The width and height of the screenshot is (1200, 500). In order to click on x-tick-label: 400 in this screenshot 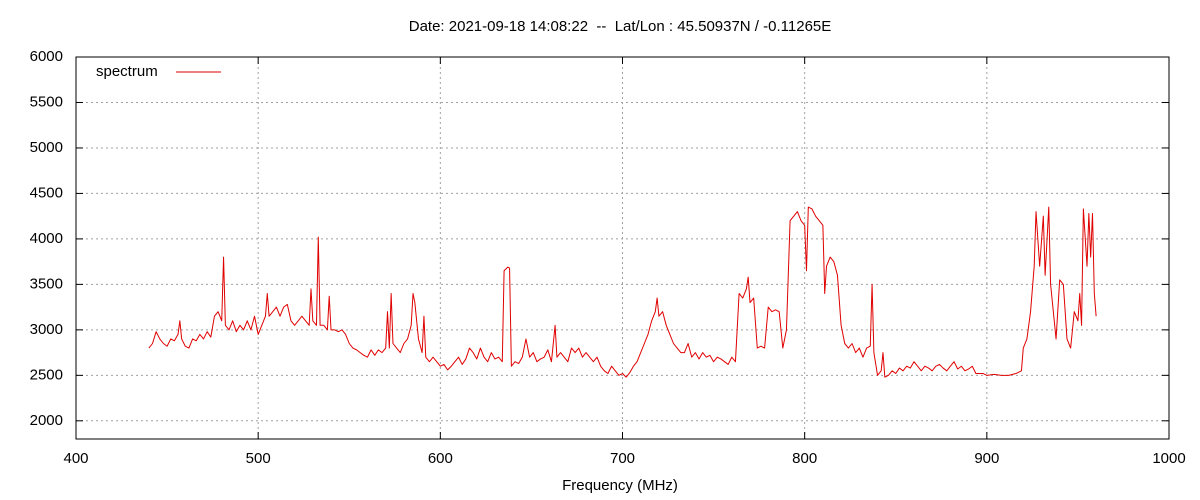, I will do `click(75, 458)`.